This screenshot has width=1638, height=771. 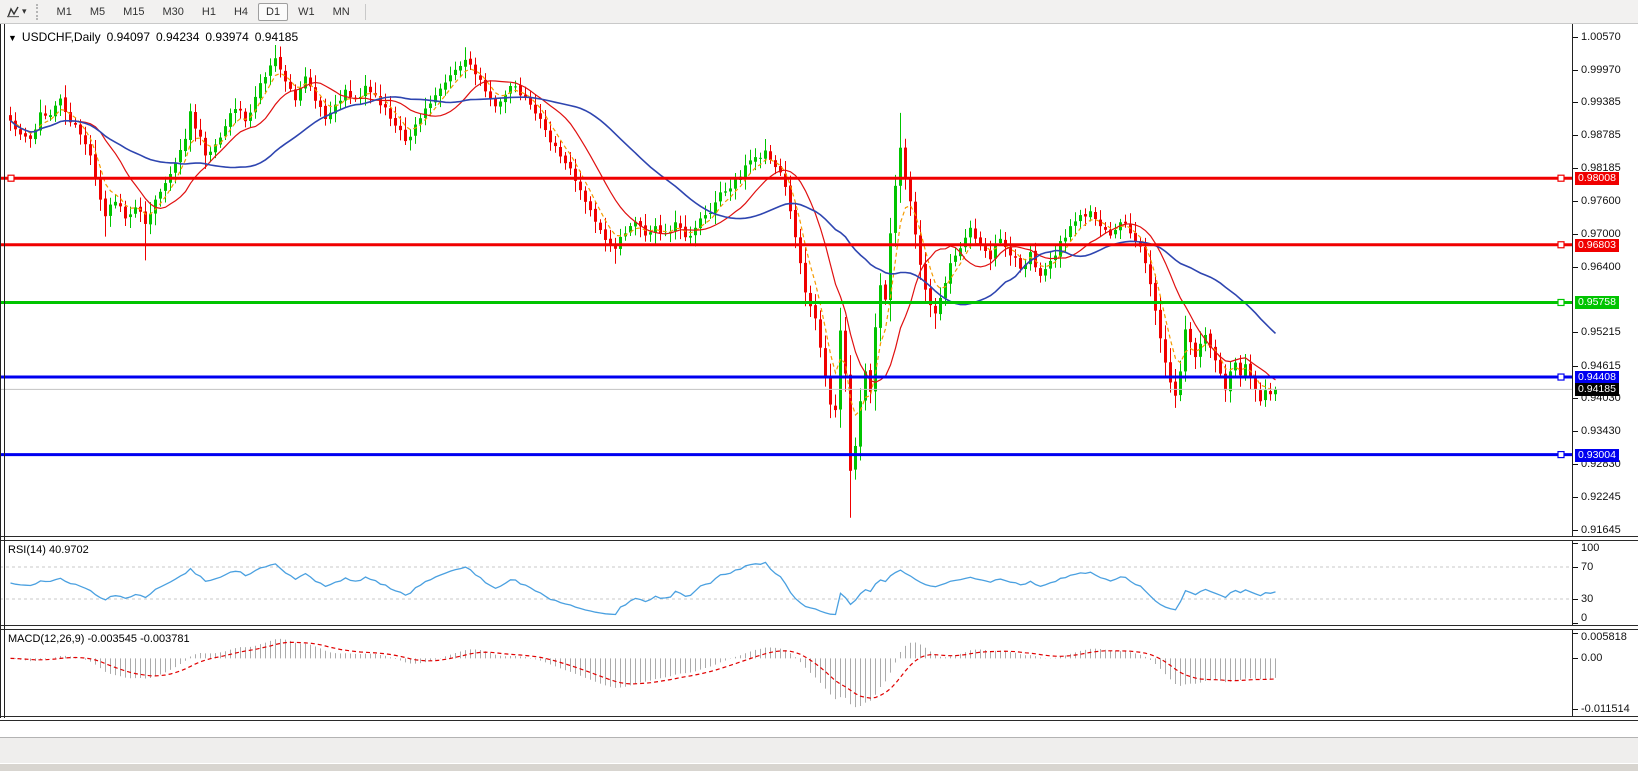 I want to click on price-tick-label: 0.97600, so click(x=1601, y=201).